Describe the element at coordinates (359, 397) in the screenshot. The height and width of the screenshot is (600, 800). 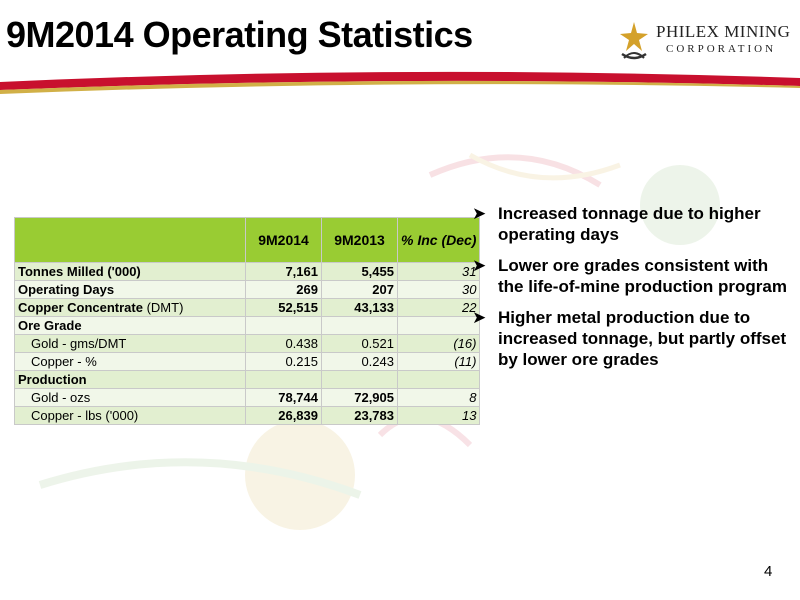
I see `row-value-9m2013: 72,905` at that location.